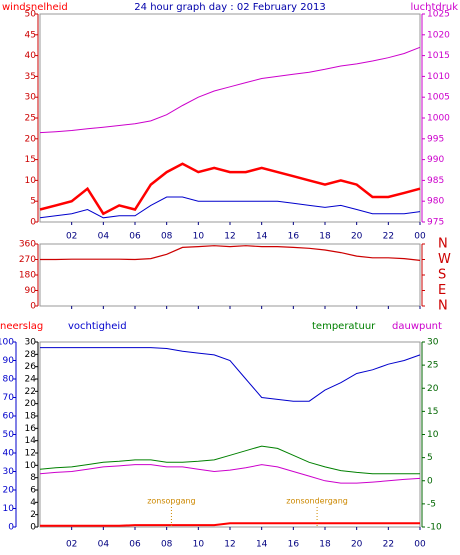 This screenshot has height=555, width=460. Describe the element at coordinates (27, 276) in the screenshot. I see `y-tick-label: 180` at that location.